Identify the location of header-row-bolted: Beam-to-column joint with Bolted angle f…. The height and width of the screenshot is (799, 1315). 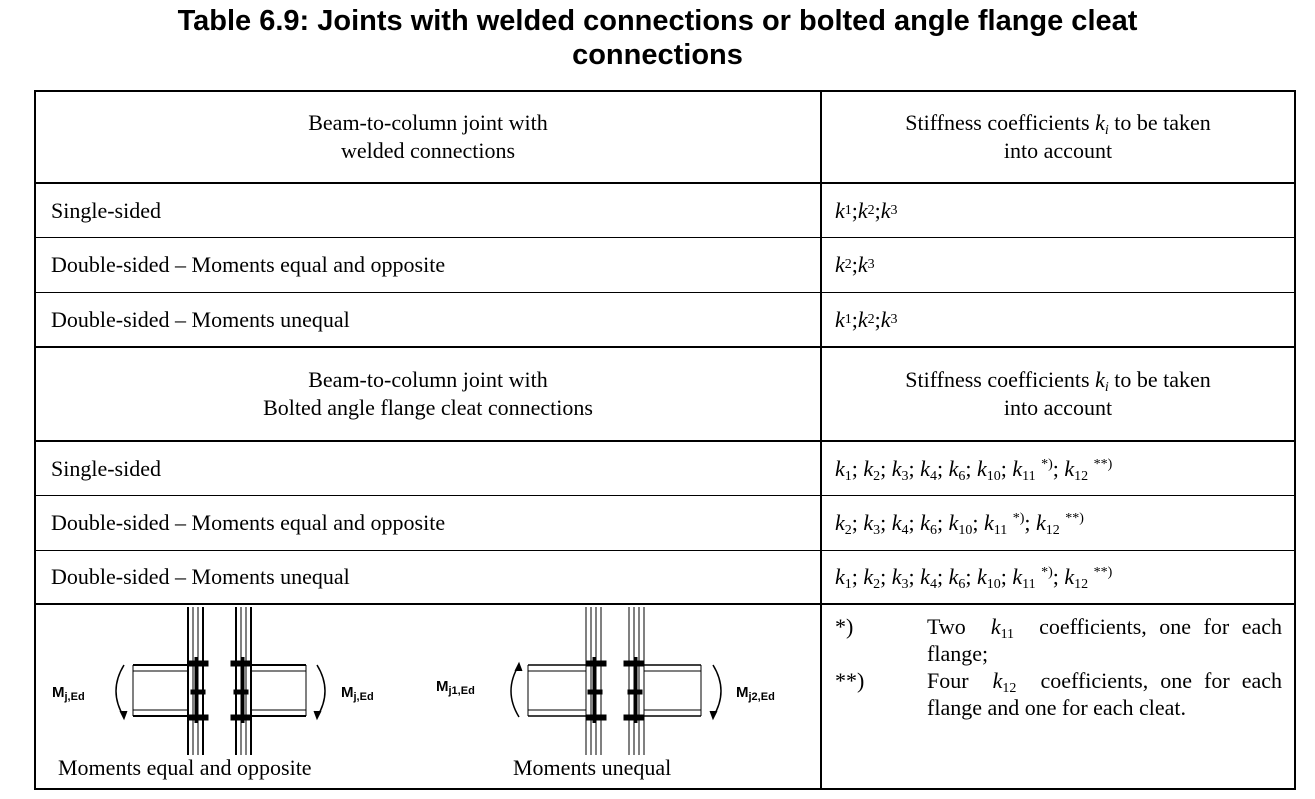
(665, 395).